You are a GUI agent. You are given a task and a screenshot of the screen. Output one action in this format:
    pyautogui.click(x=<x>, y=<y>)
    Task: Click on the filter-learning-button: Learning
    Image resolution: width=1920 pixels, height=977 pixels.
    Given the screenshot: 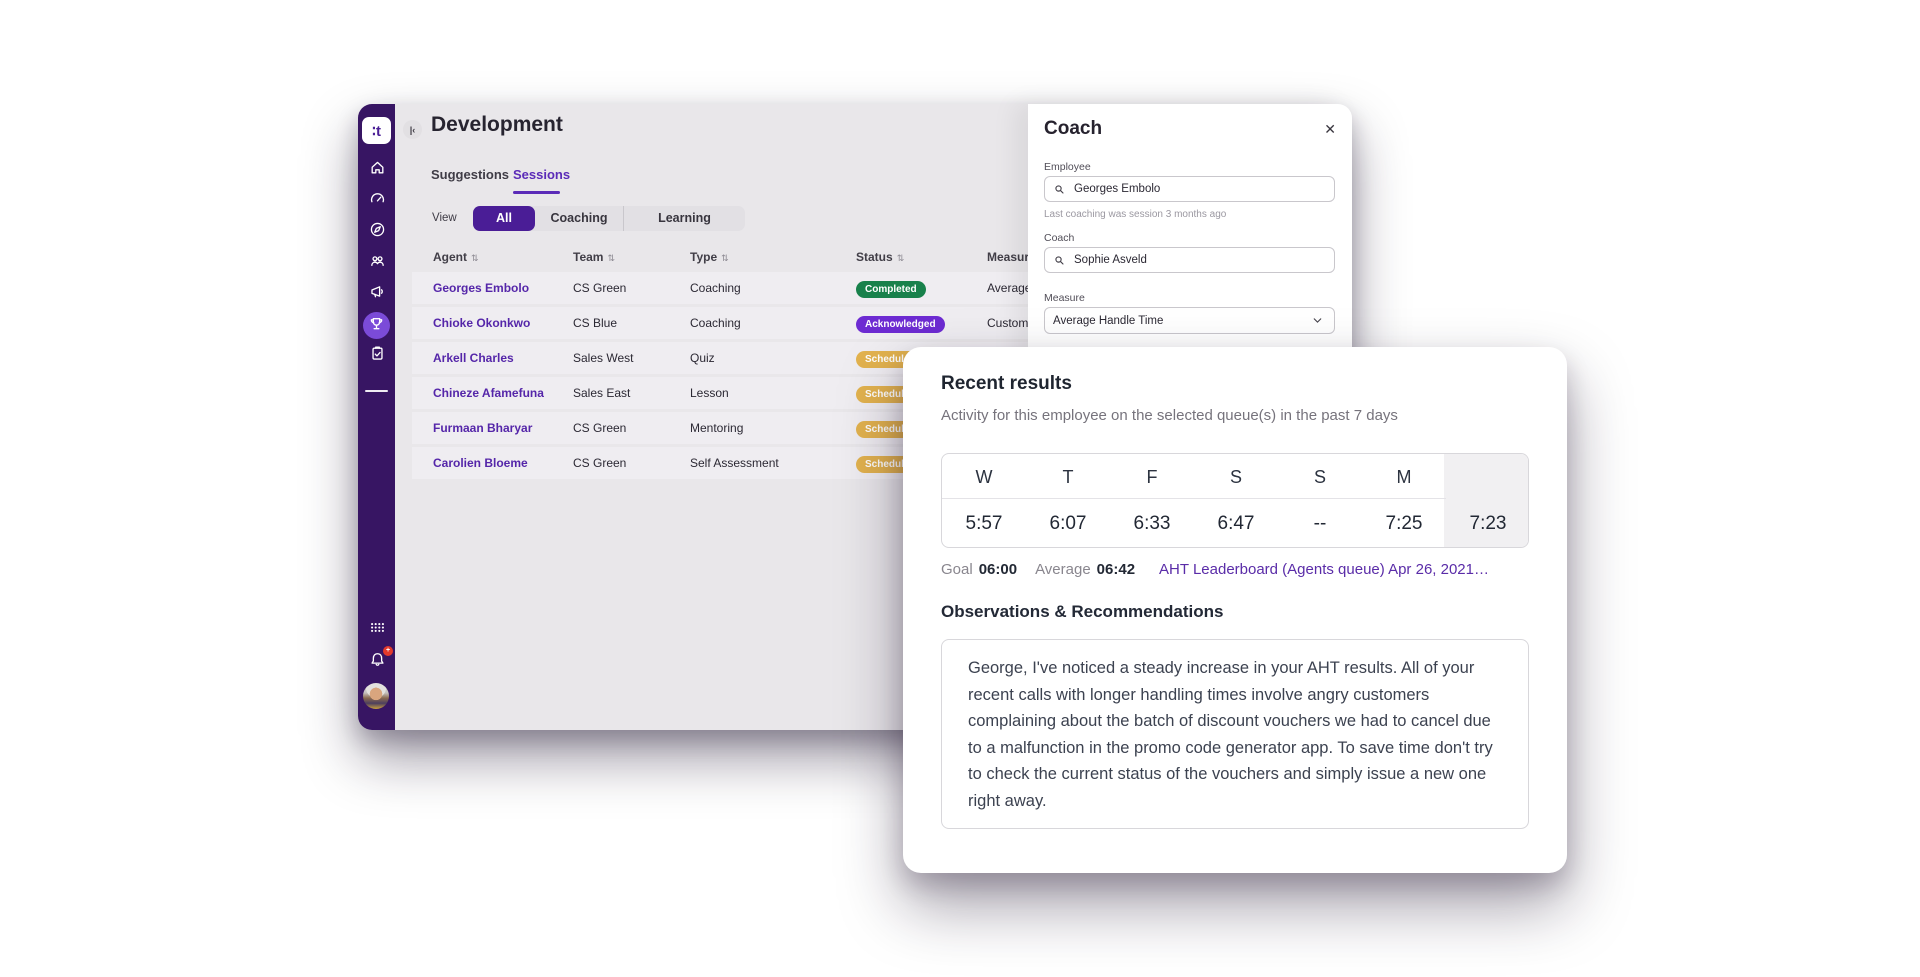 What is the action you would take?
    pyautogui.click(x=684, y=218)
    